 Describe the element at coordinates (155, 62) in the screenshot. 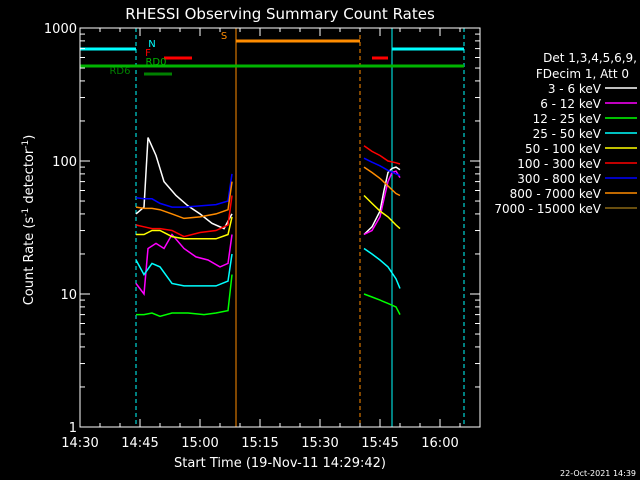

I see `flag-label-rd0: RD0` at that location.